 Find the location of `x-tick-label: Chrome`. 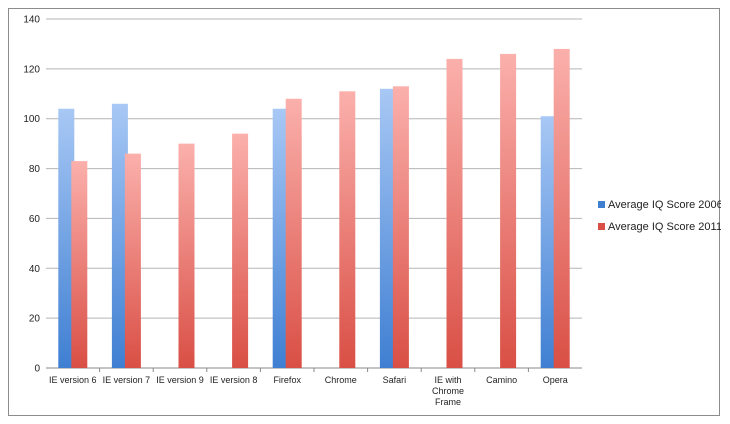

x-tick-label: Chrome is located at coordinates (341, 380).